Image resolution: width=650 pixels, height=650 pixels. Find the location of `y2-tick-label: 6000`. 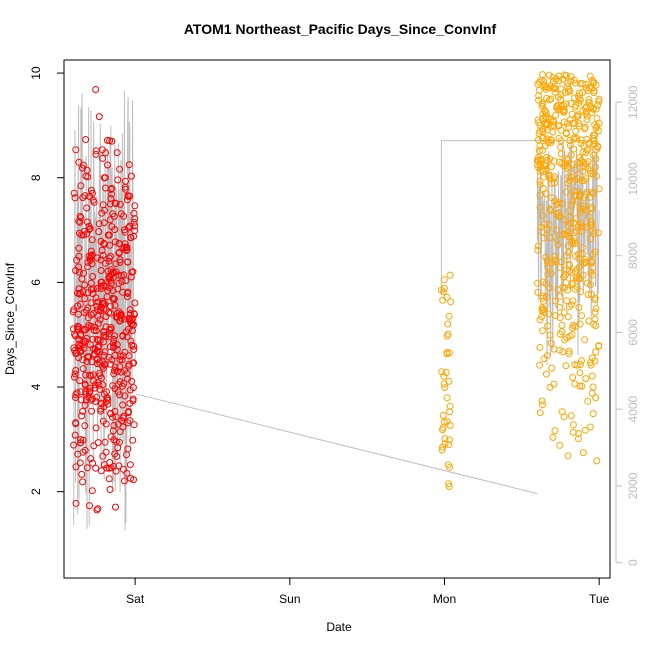

y2-tick-label: 6000 is located at coordinates (633, 332).